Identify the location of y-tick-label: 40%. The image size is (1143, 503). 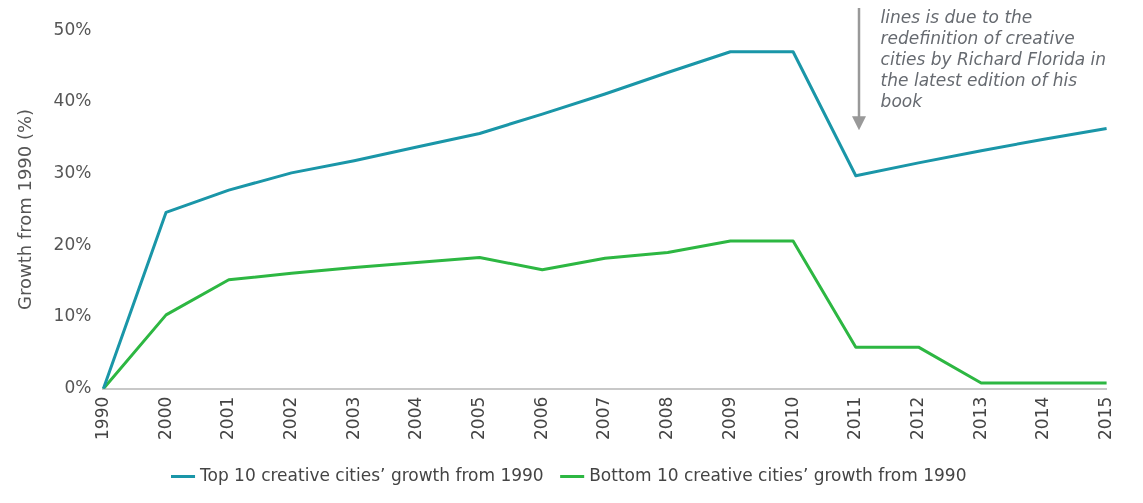
(72, 100).